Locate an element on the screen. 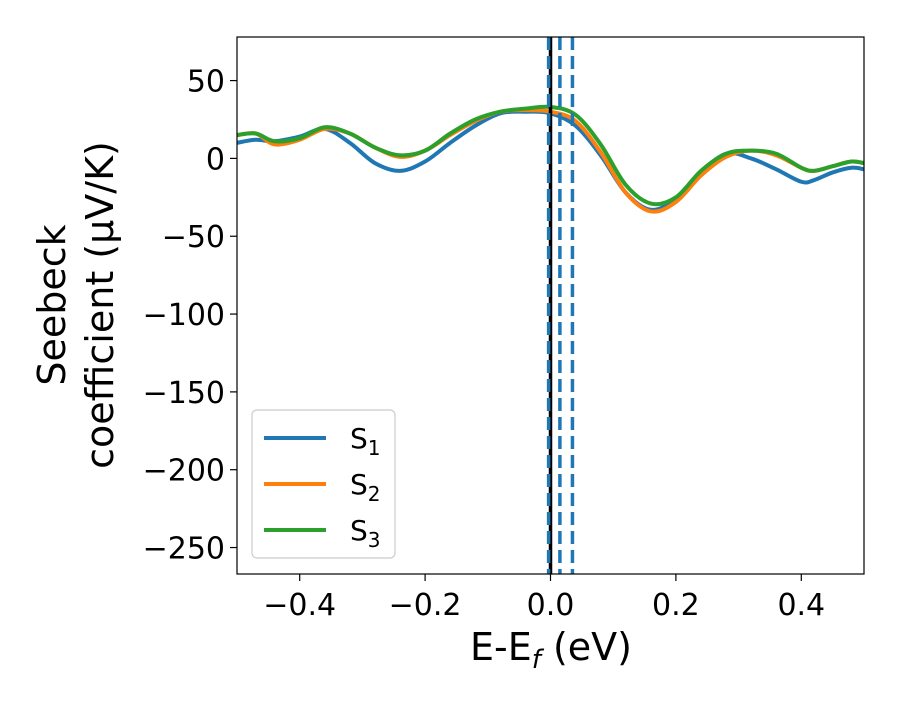  legend-label-2: S2 is located at coordinates (365, 487).